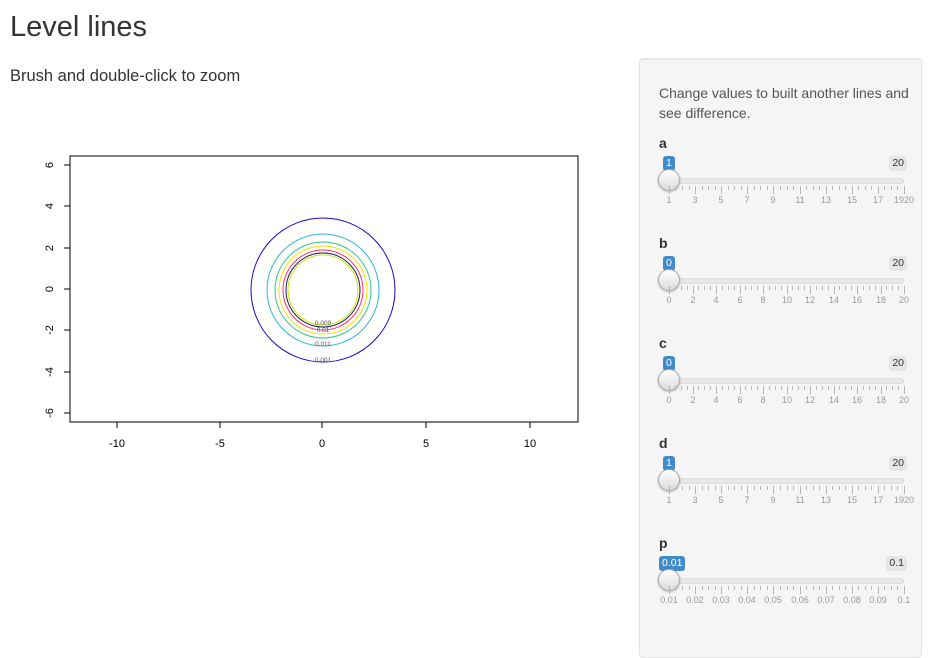 This screenshot has height=658, width=930. I want to click on slider-tick-label: 8, so click(763, 400).